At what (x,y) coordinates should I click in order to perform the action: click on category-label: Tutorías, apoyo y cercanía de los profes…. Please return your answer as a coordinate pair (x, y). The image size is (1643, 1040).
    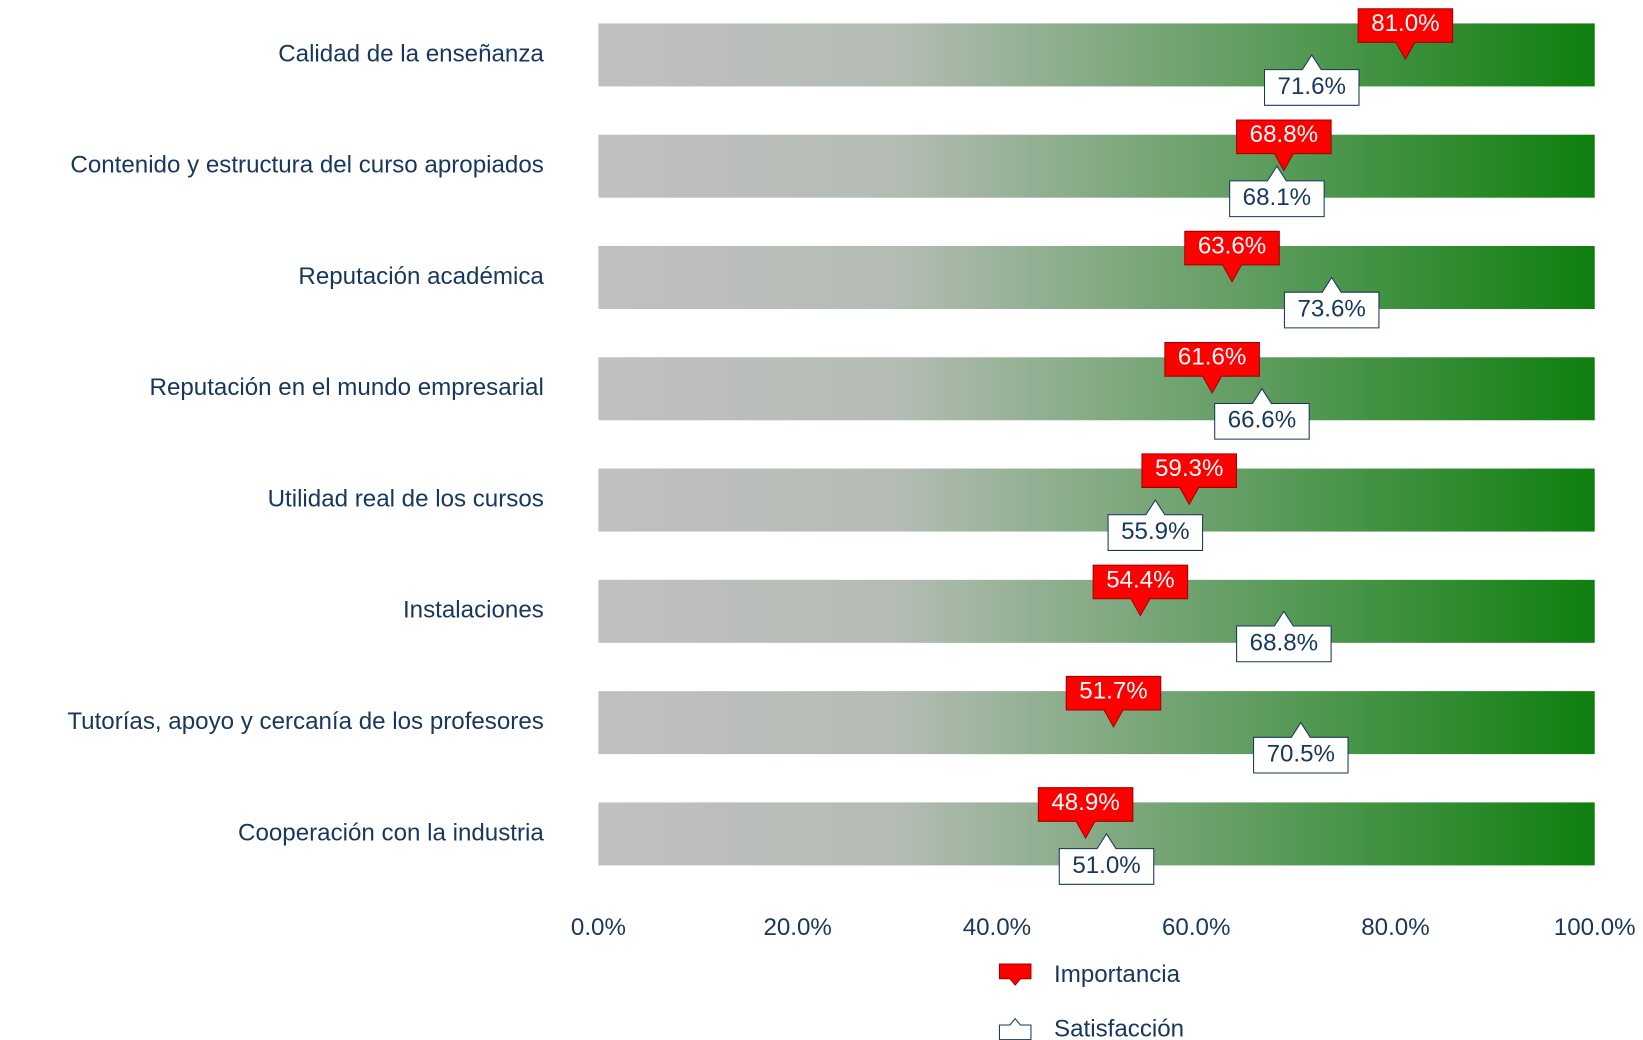
    Looking at the image, I should click on (305, 721).